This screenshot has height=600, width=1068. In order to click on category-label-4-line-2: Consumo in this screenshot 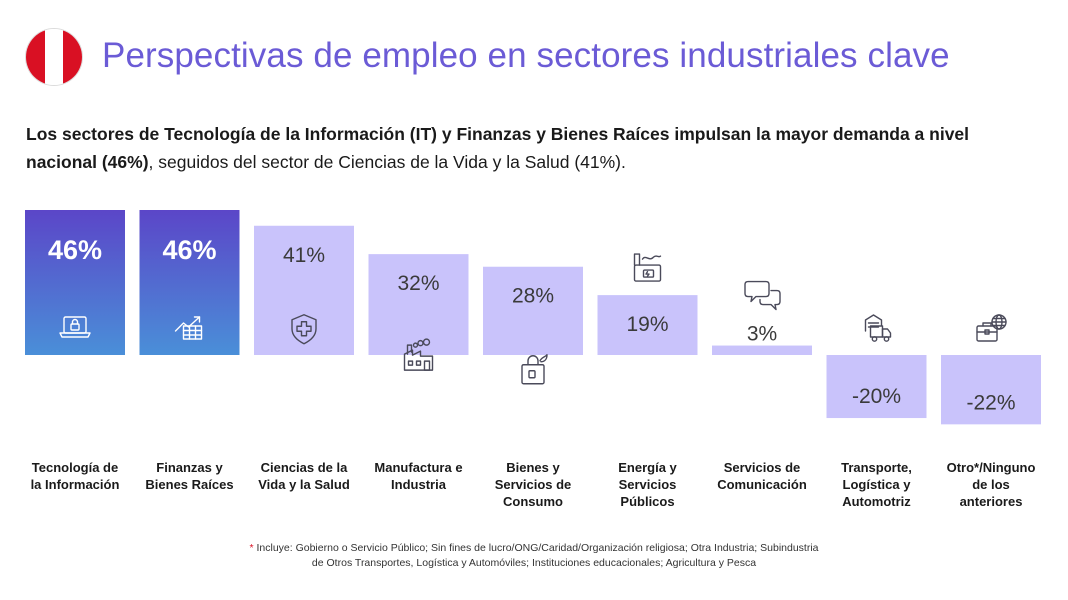, I will do `click(533, 501)`.